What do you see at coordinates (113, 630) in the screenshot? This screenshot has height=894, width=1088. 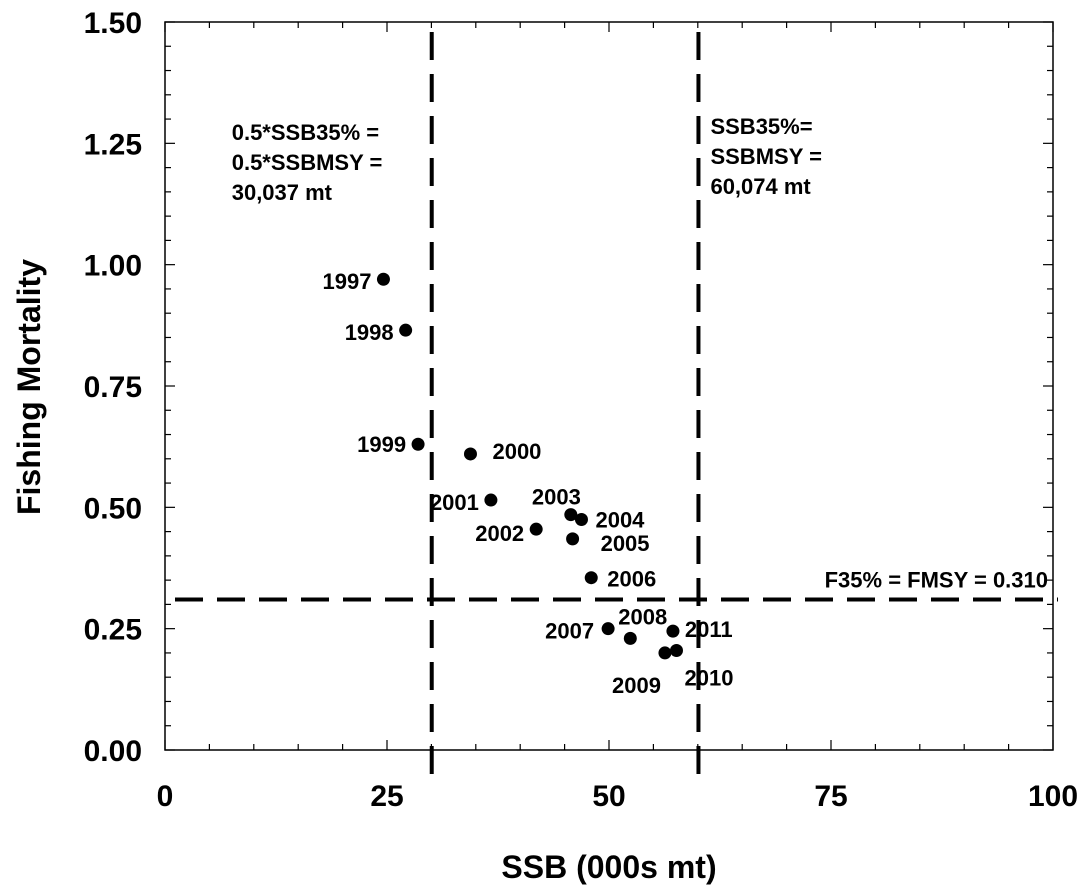 I see `y-tick-label: 0.25` at bounding box center [113, 630].